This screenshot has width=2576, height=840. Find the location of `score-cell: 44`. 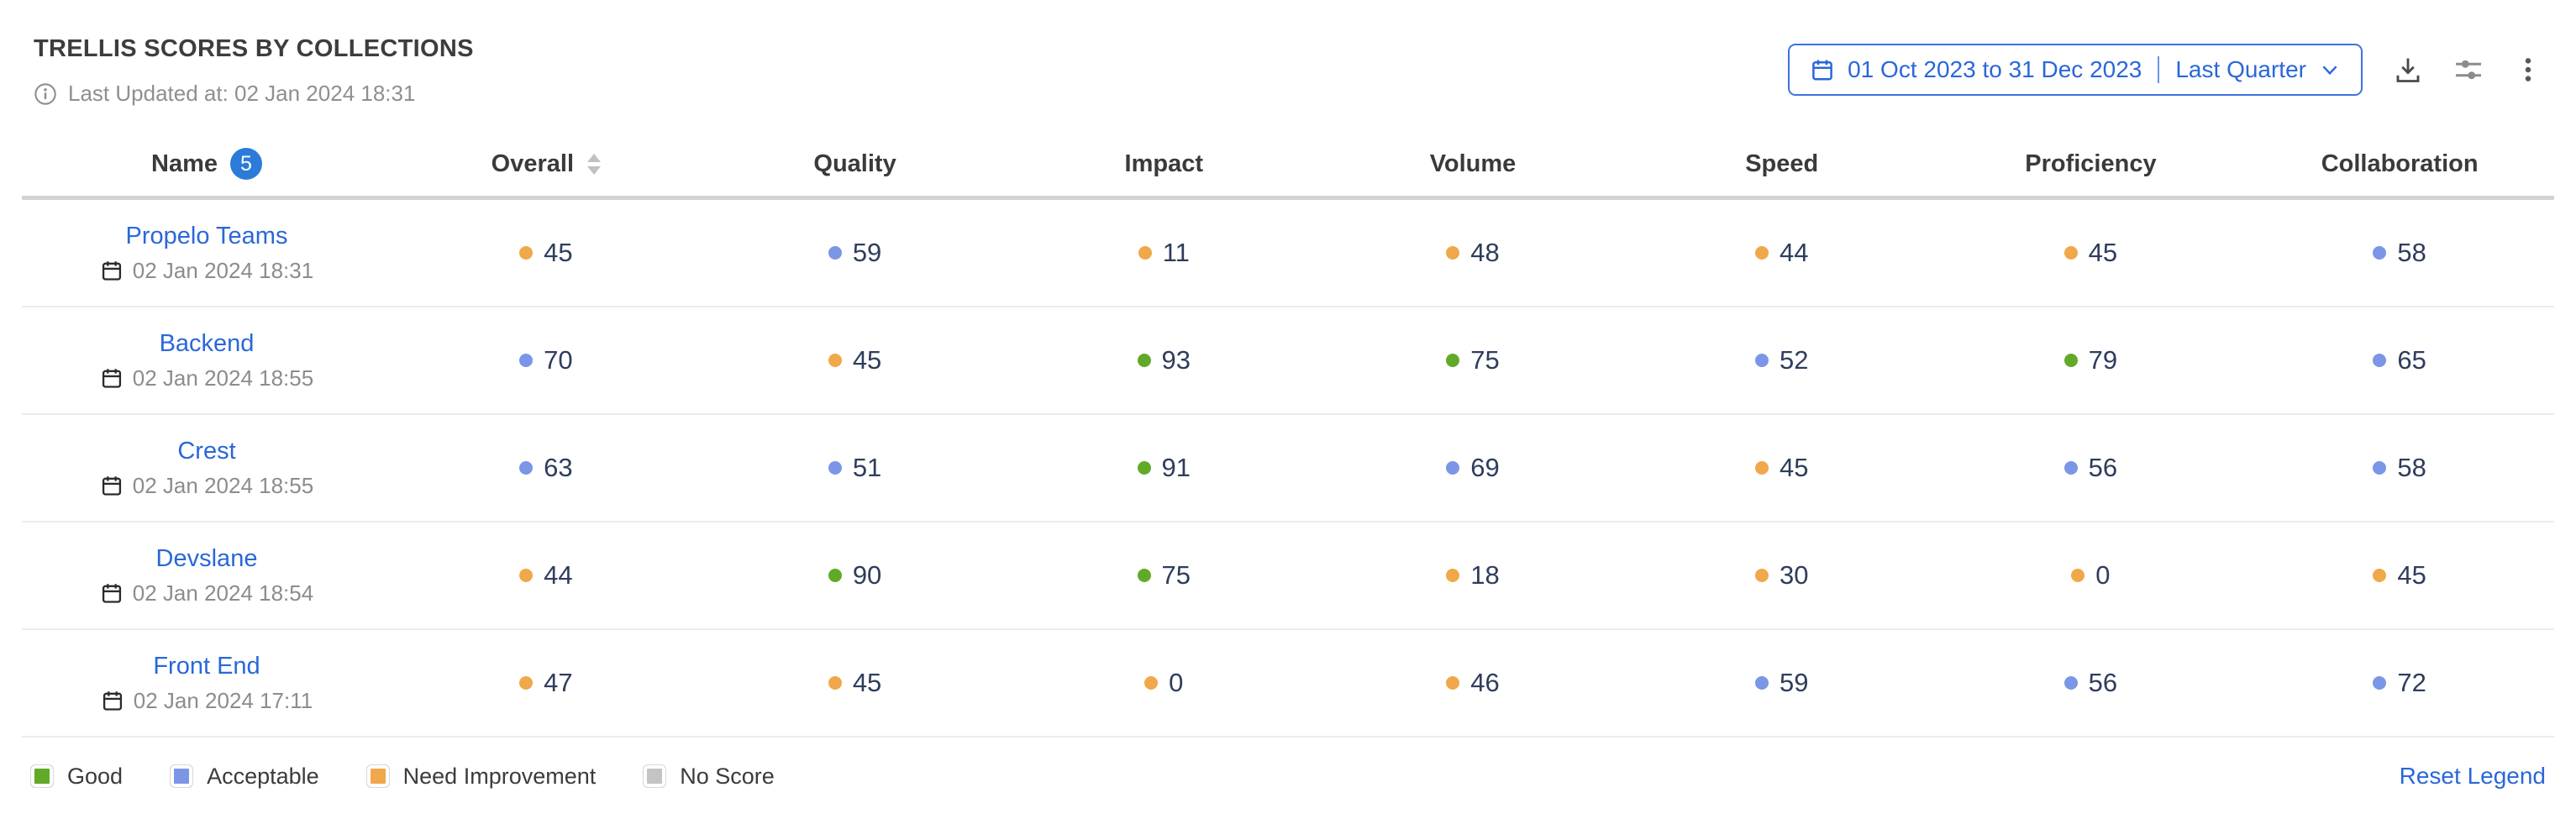

score-cell: 44 is located at coordinates (1782, 253).